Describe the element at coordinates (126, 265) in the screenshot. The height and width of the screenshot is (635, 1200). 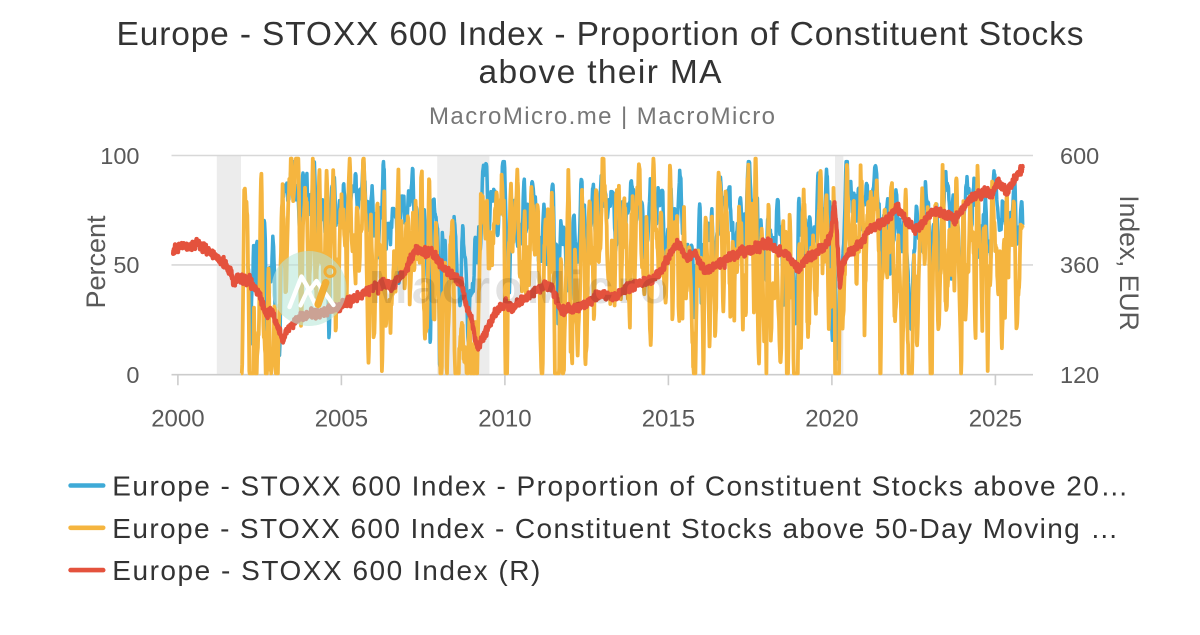
I see `svg-text: 50` at that location.